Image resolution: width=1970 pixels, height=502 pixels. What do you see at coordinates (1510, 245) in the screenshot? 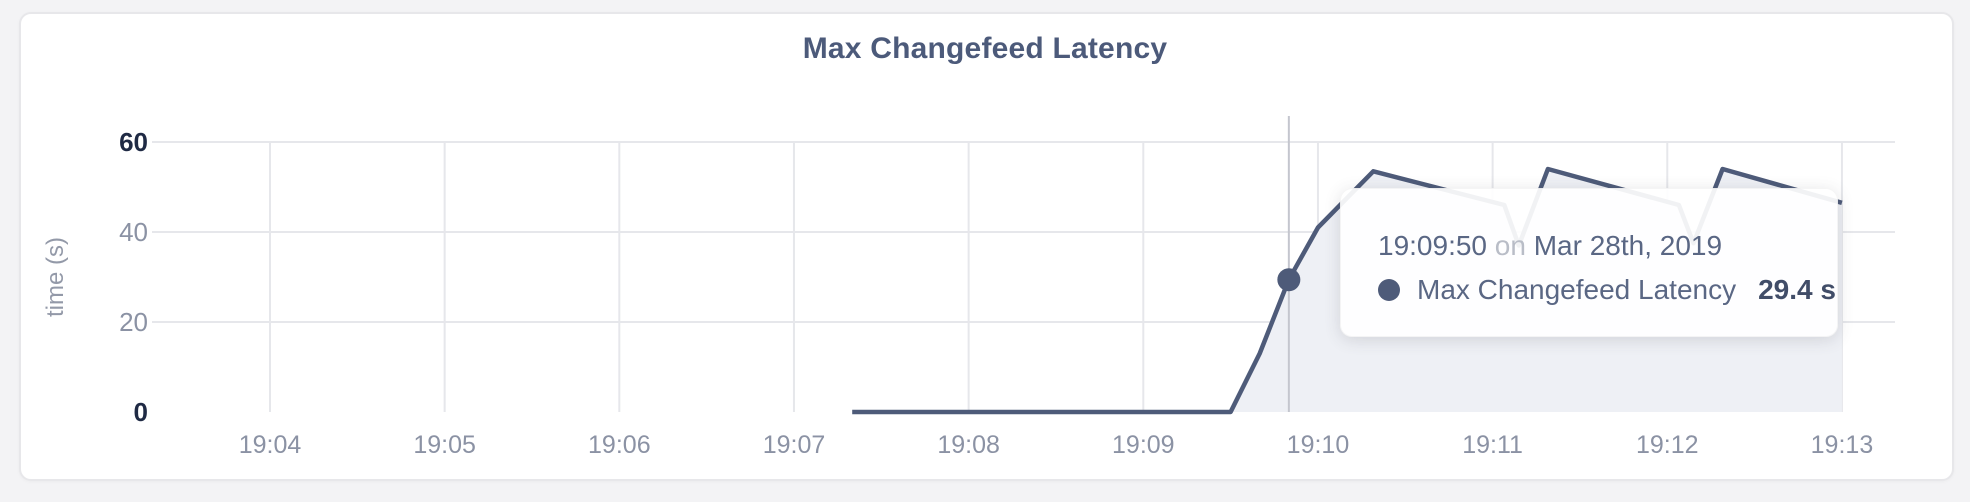
I see `tooltip-conjunction: on` at bounding box center [1510, 245].